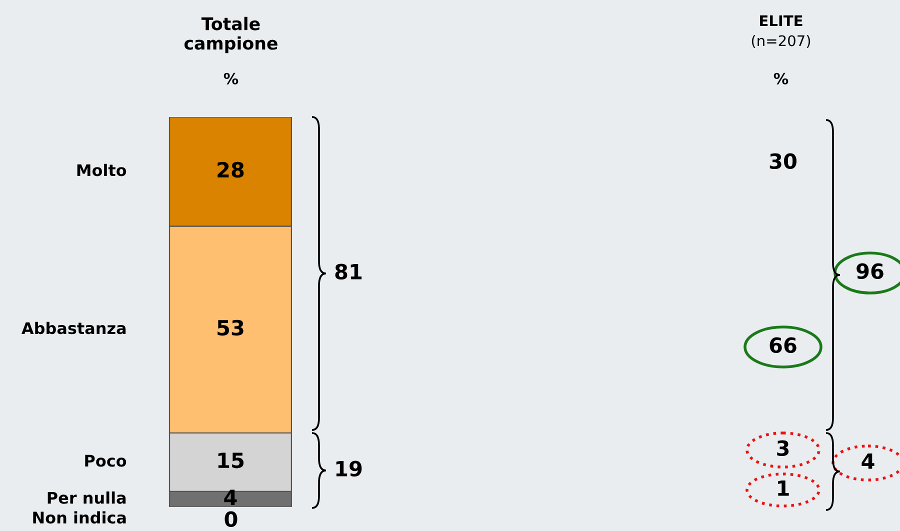 The image size is (900, 531). What do you see at coordinates (868, 461) in the screenshot?
I see `text: 4` at bounding box center [868, 461].